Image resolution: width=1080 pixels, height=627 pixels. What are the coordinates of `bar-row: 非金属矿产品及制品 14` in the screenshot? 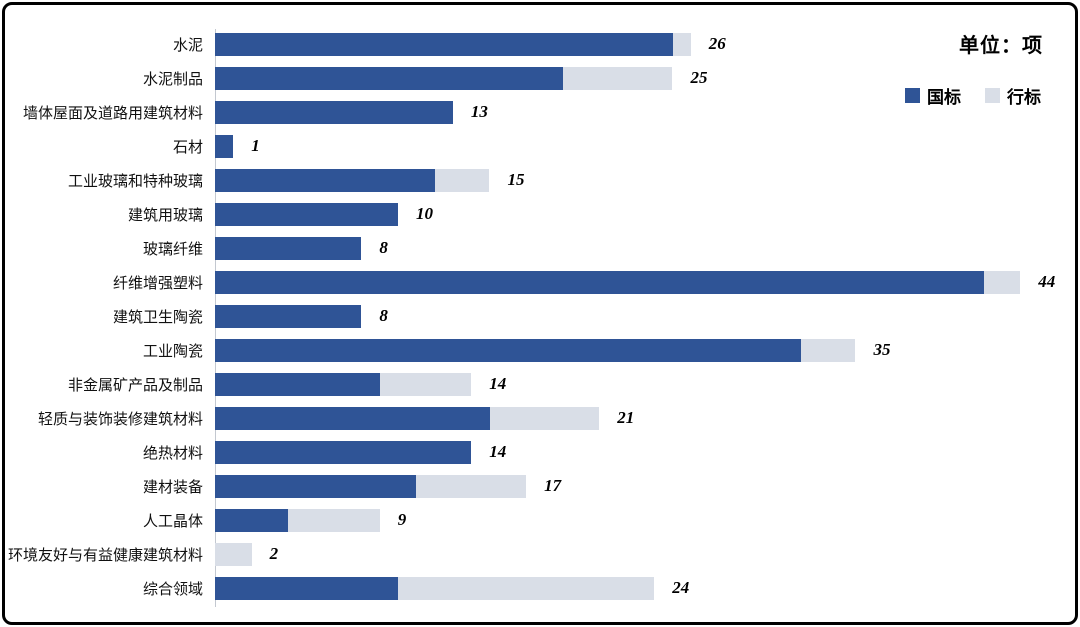 It's located at (540, 384).